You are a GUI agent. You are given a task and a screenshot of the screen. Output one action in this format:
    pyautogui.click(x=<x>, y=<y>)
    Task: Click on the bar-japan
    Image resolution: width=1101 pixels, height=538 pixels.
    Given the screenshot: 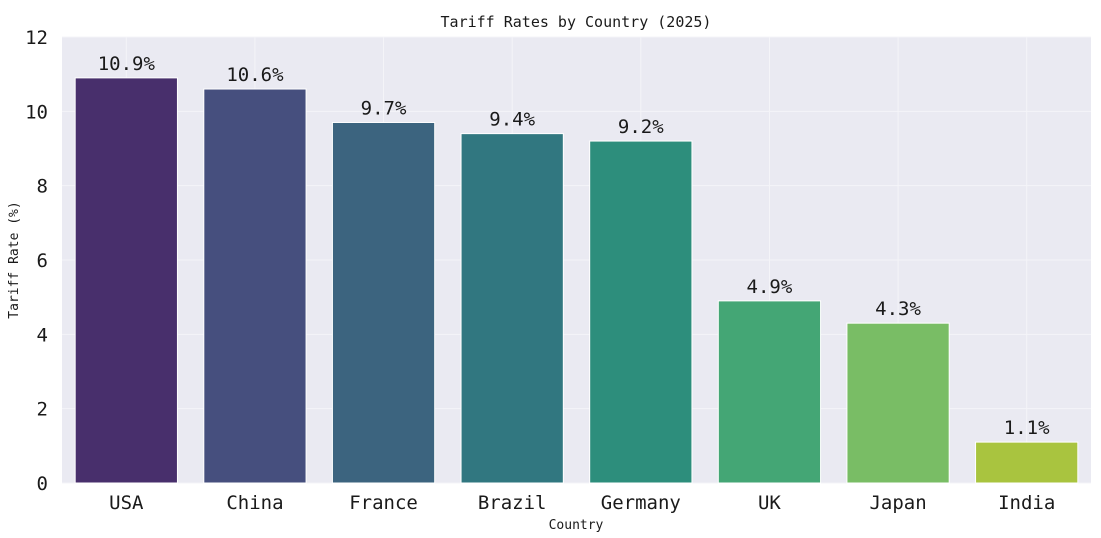 What is the action you would take?
    pyautogui.click(x=898, y=403)
    